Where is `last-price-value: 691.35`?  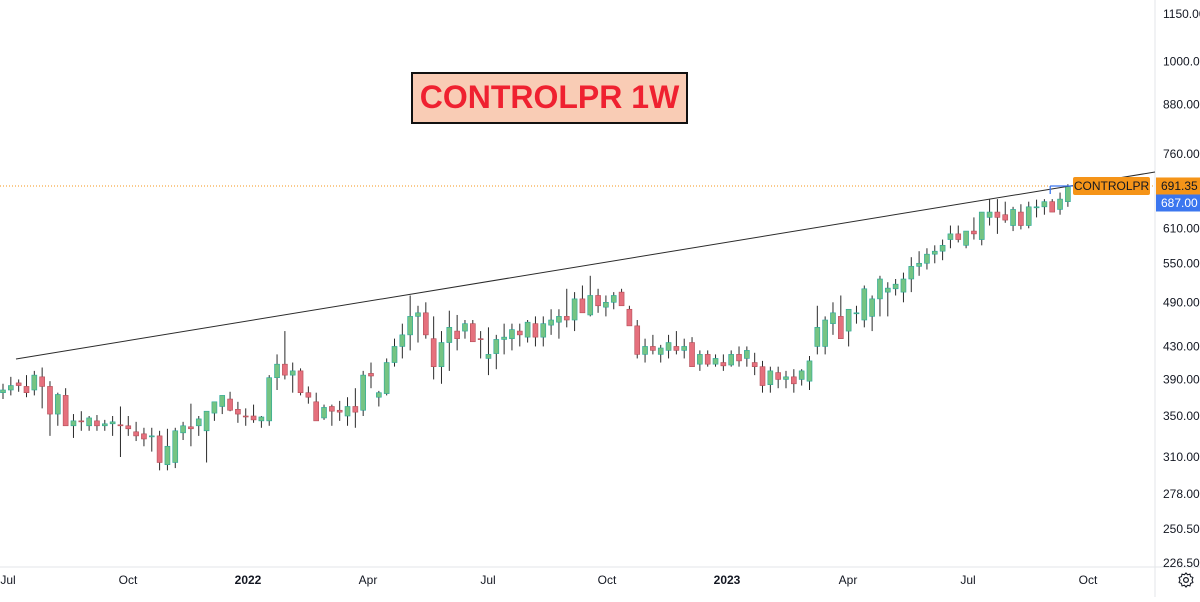 last-price-value: 691.35 is located at coordinates (1179, 186).